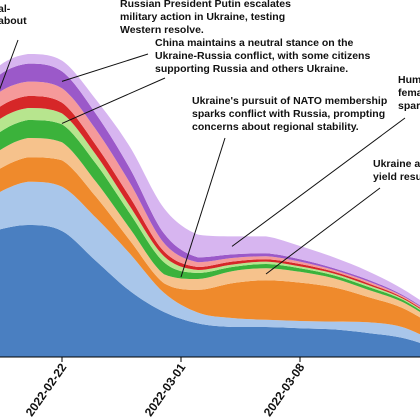  Describe the element at coordinates (46, 389) in the screenshot. I see `x-tick-label-1: 2022-02-22` at that location.